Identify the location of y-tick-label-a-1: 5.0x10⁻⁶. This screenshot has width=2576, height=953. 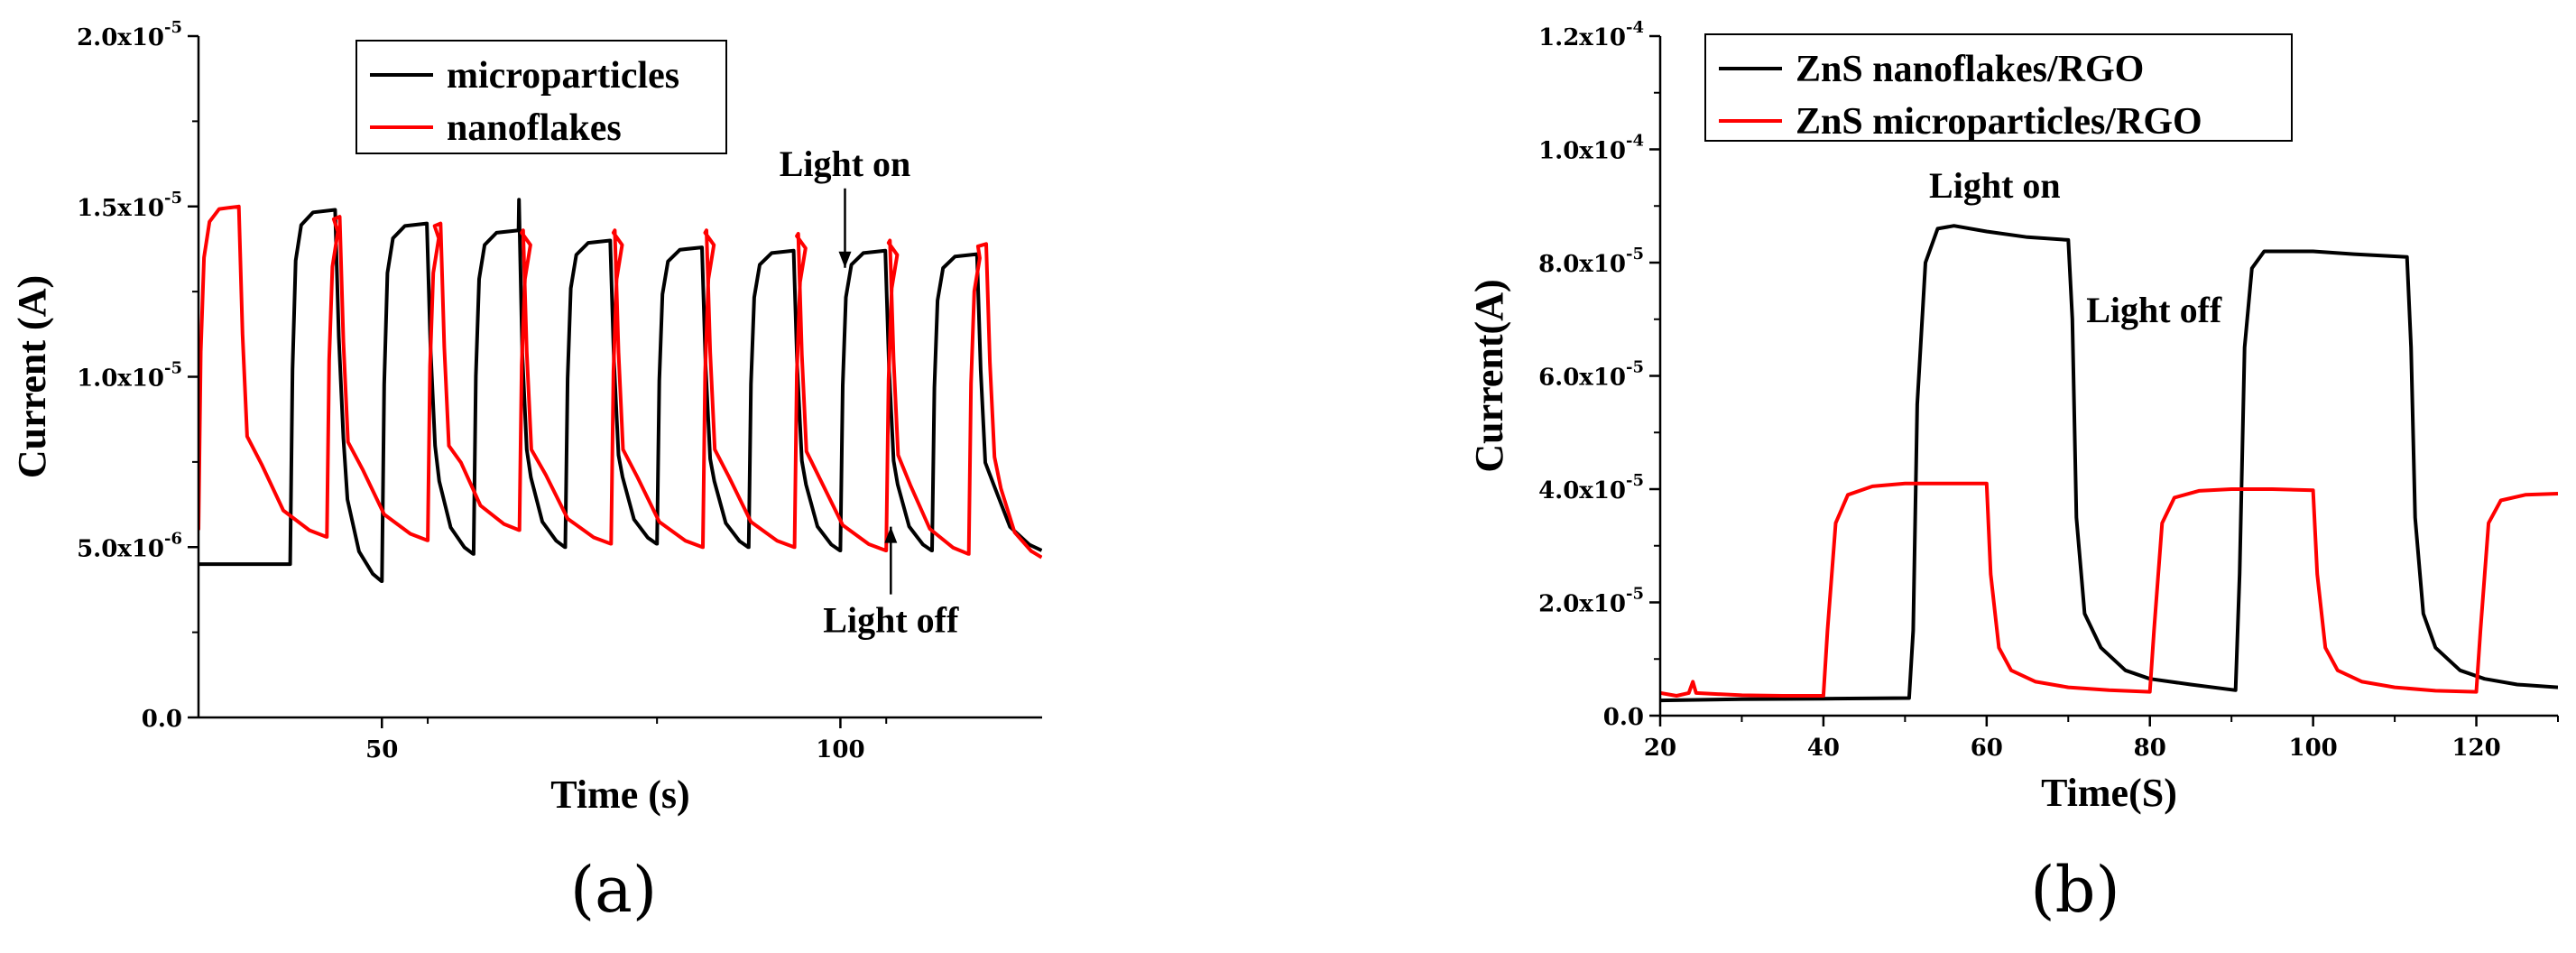
(129, 545).